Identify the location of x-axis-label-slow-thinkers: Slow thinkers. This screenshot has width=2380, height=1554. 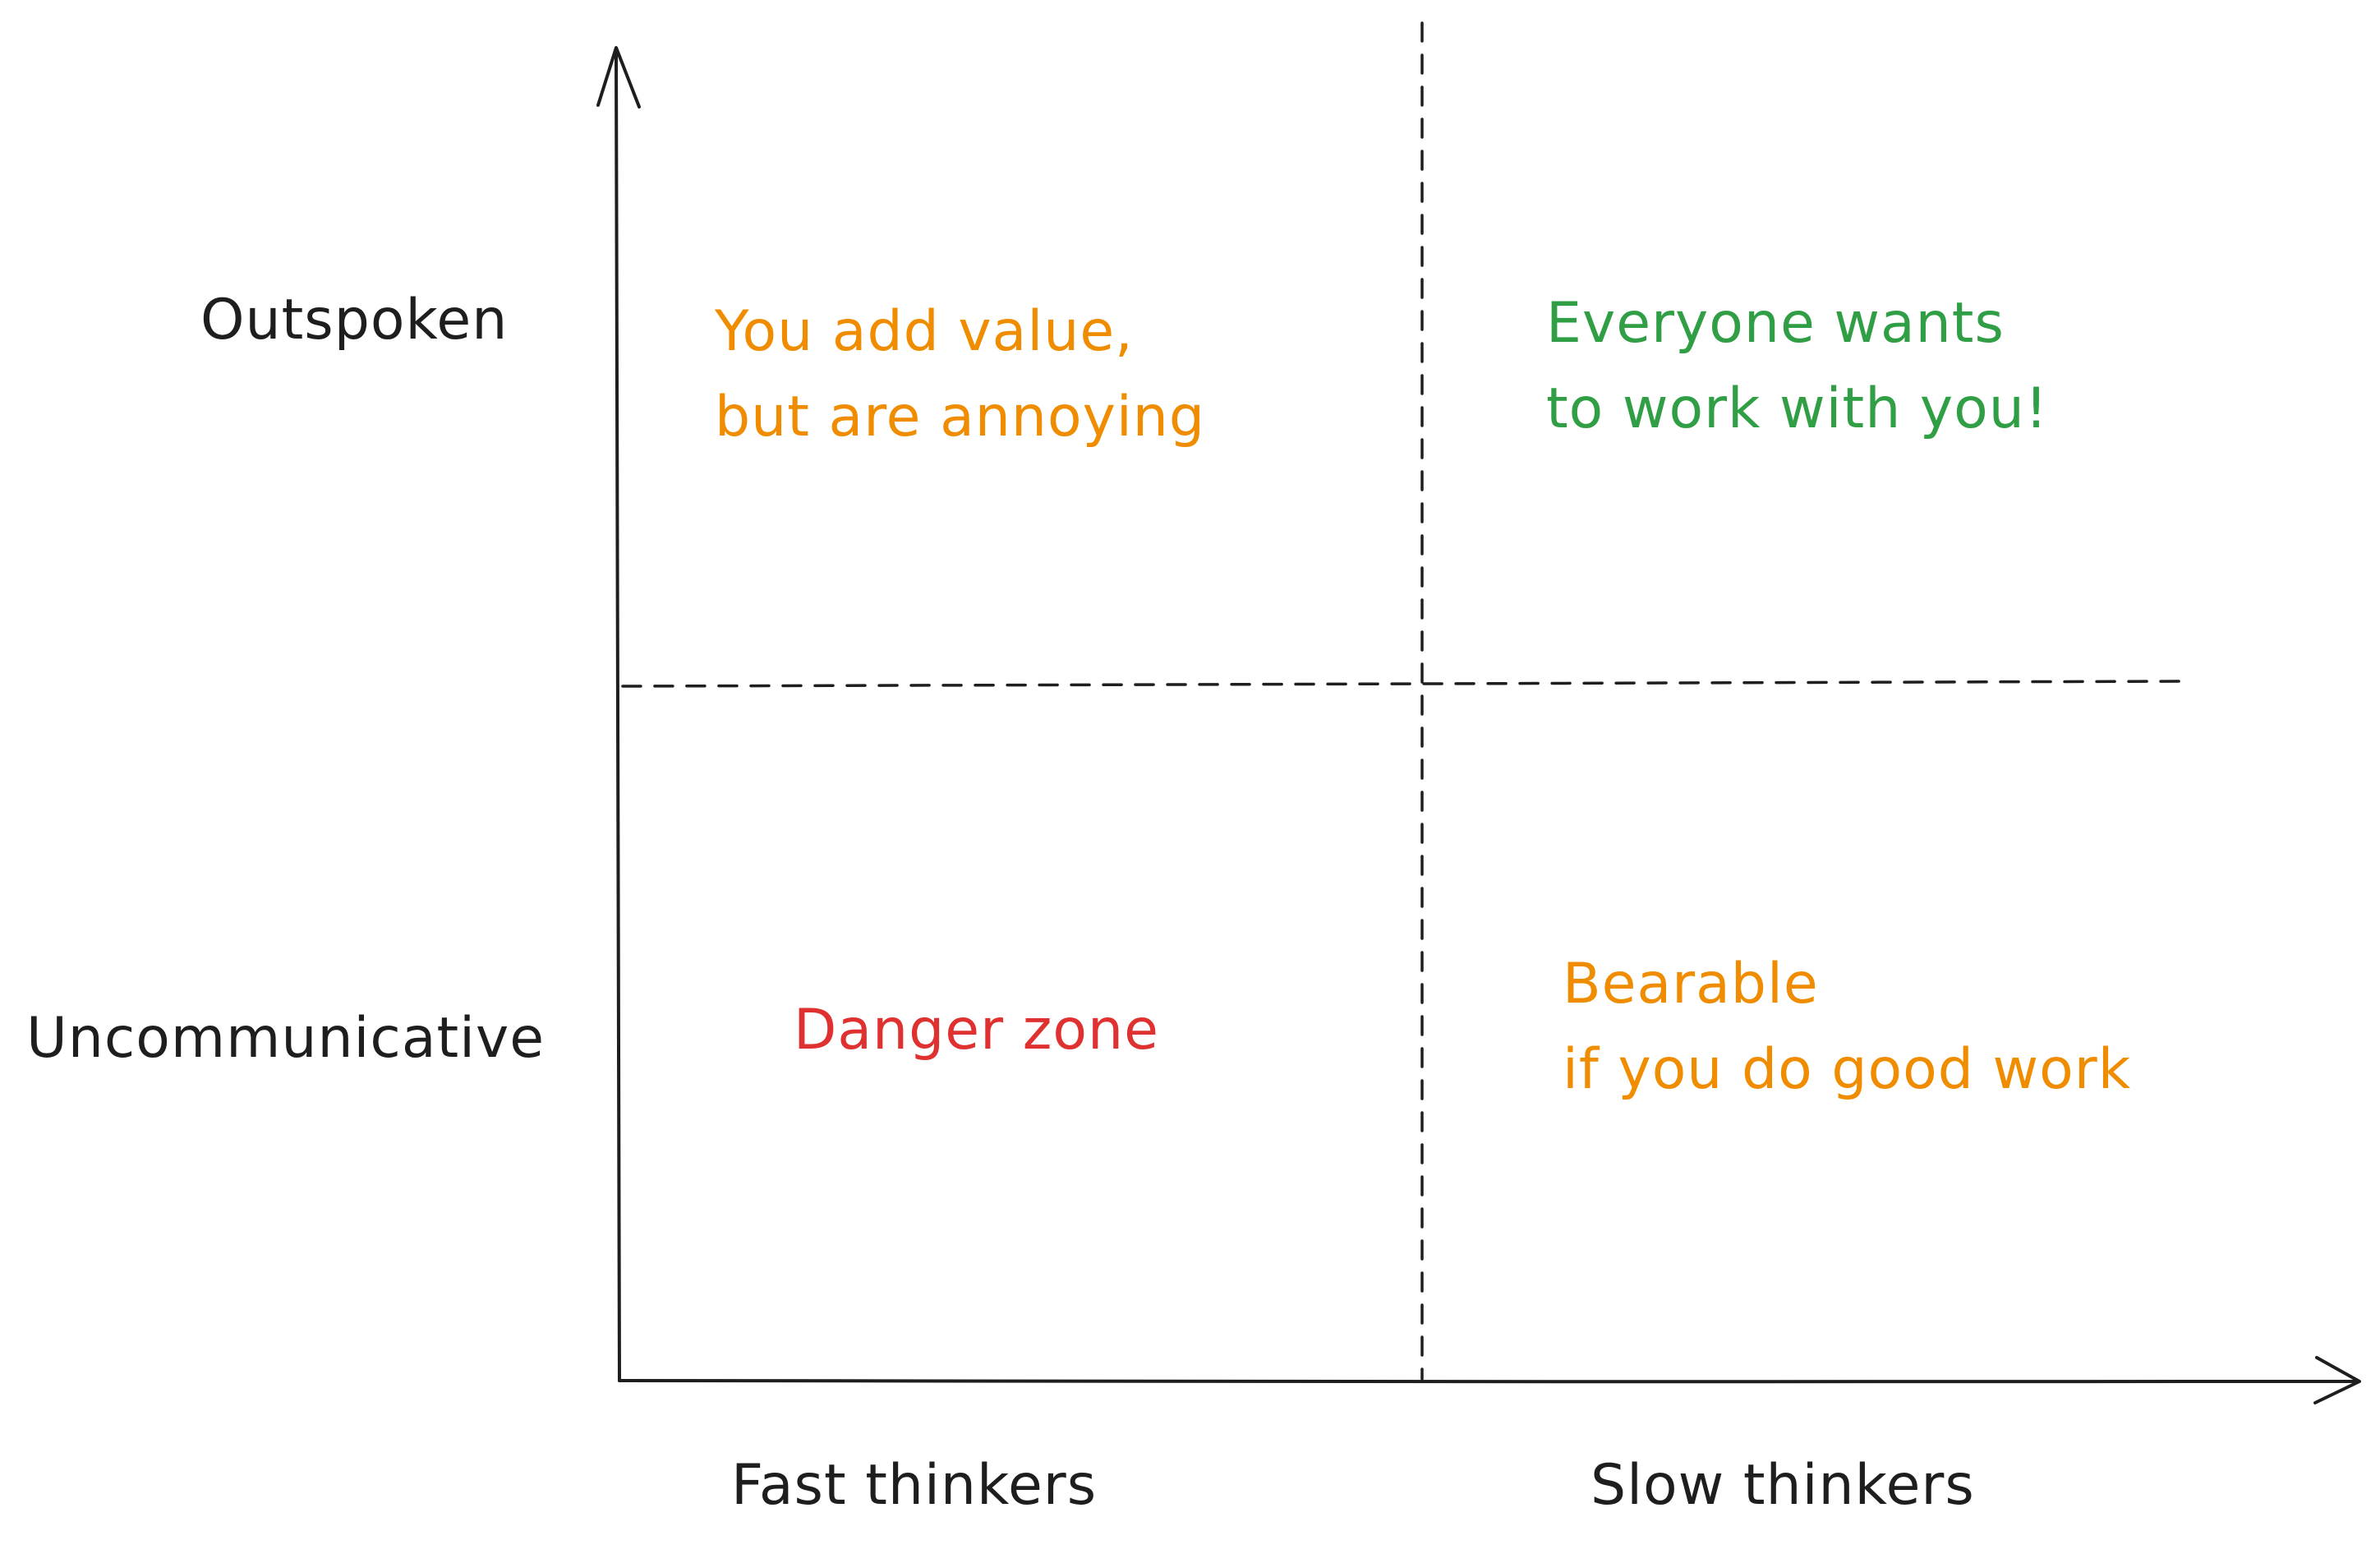
(1783, 1485).